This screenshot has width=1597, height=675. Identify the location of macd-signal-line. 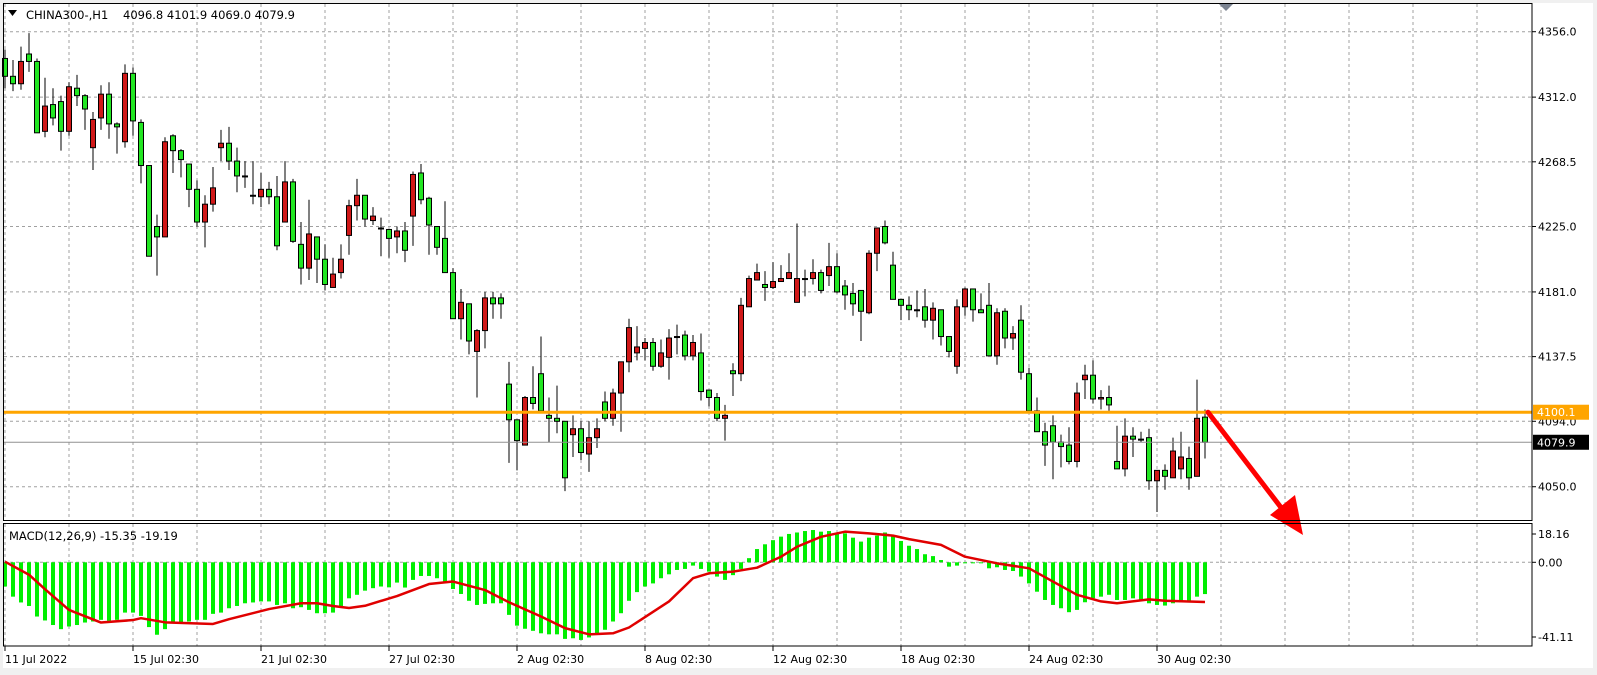
(605, 583).